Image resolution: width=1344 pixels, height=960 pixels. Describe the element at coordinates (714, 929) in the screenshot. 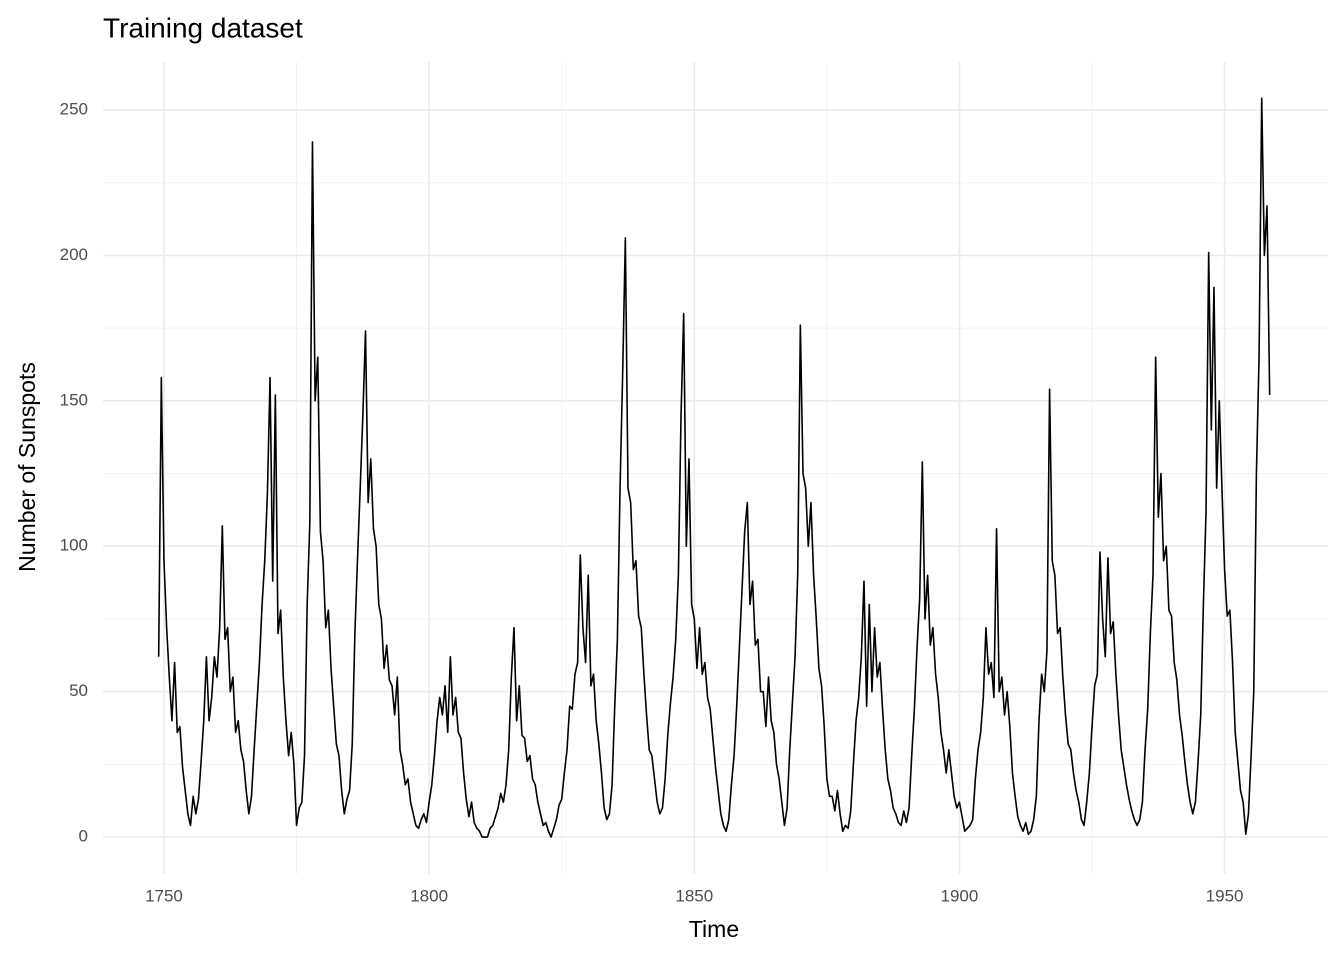

I see `x-axis-title: Time` at that location.